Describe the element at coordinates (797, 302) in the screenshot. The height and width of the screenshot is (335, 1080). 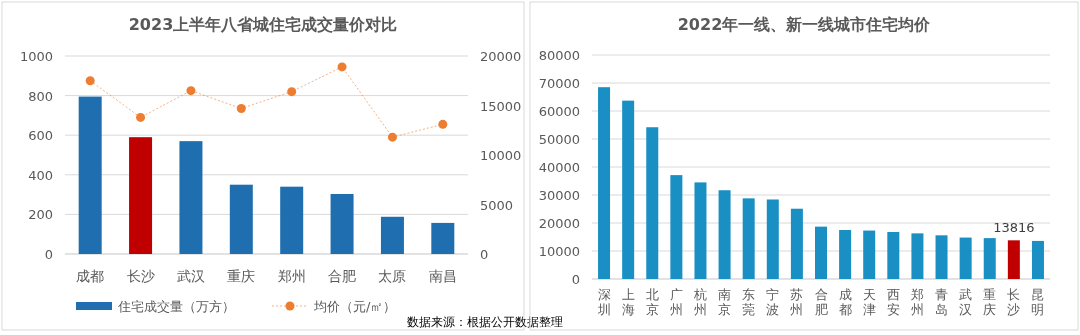
I see `x-tick-label: 苏州` at that location.